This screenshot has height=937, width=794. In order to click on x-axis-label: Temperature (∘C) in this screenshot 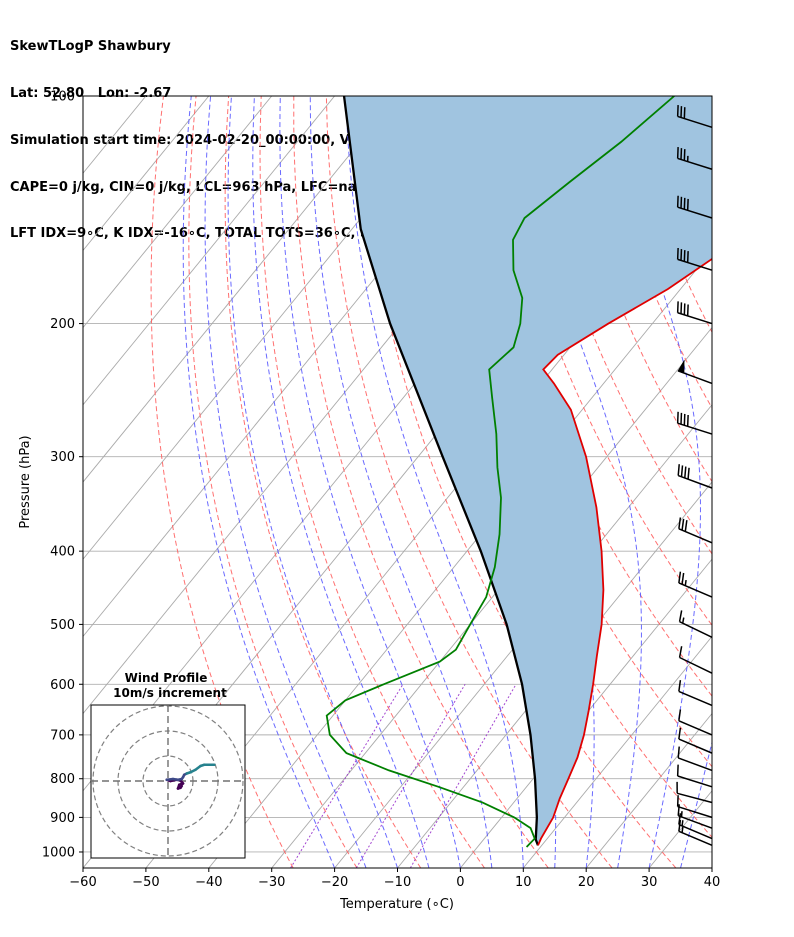, I will do `click(396, 904)`.